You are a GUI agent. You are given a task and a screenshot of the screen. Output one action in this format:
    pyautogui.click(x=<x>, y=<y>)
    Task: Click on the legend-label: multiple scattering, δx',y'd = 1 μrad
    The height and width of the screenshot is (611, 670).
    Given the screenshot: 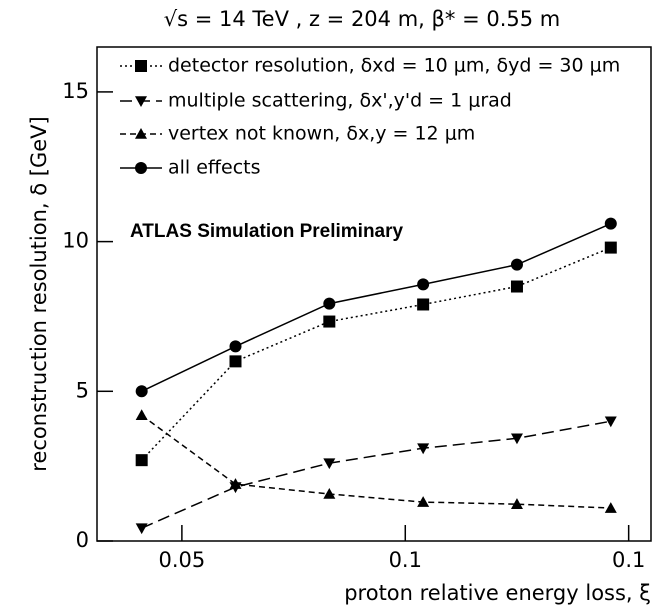 What is the action you would take?
    pyautogui.click(x=340, y=101)
    